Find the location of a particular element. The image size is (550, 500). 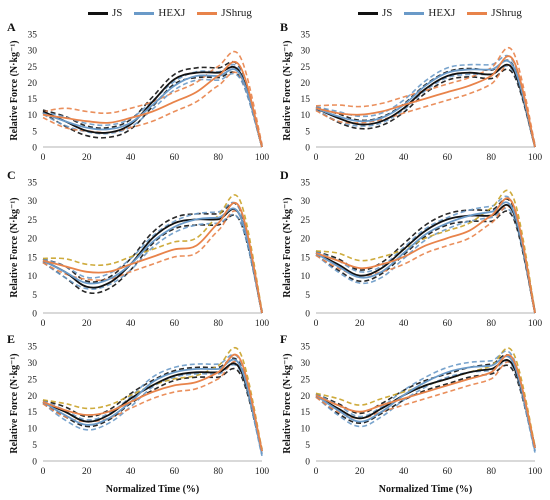

panel-label: D is located at coordinates (284, 175).